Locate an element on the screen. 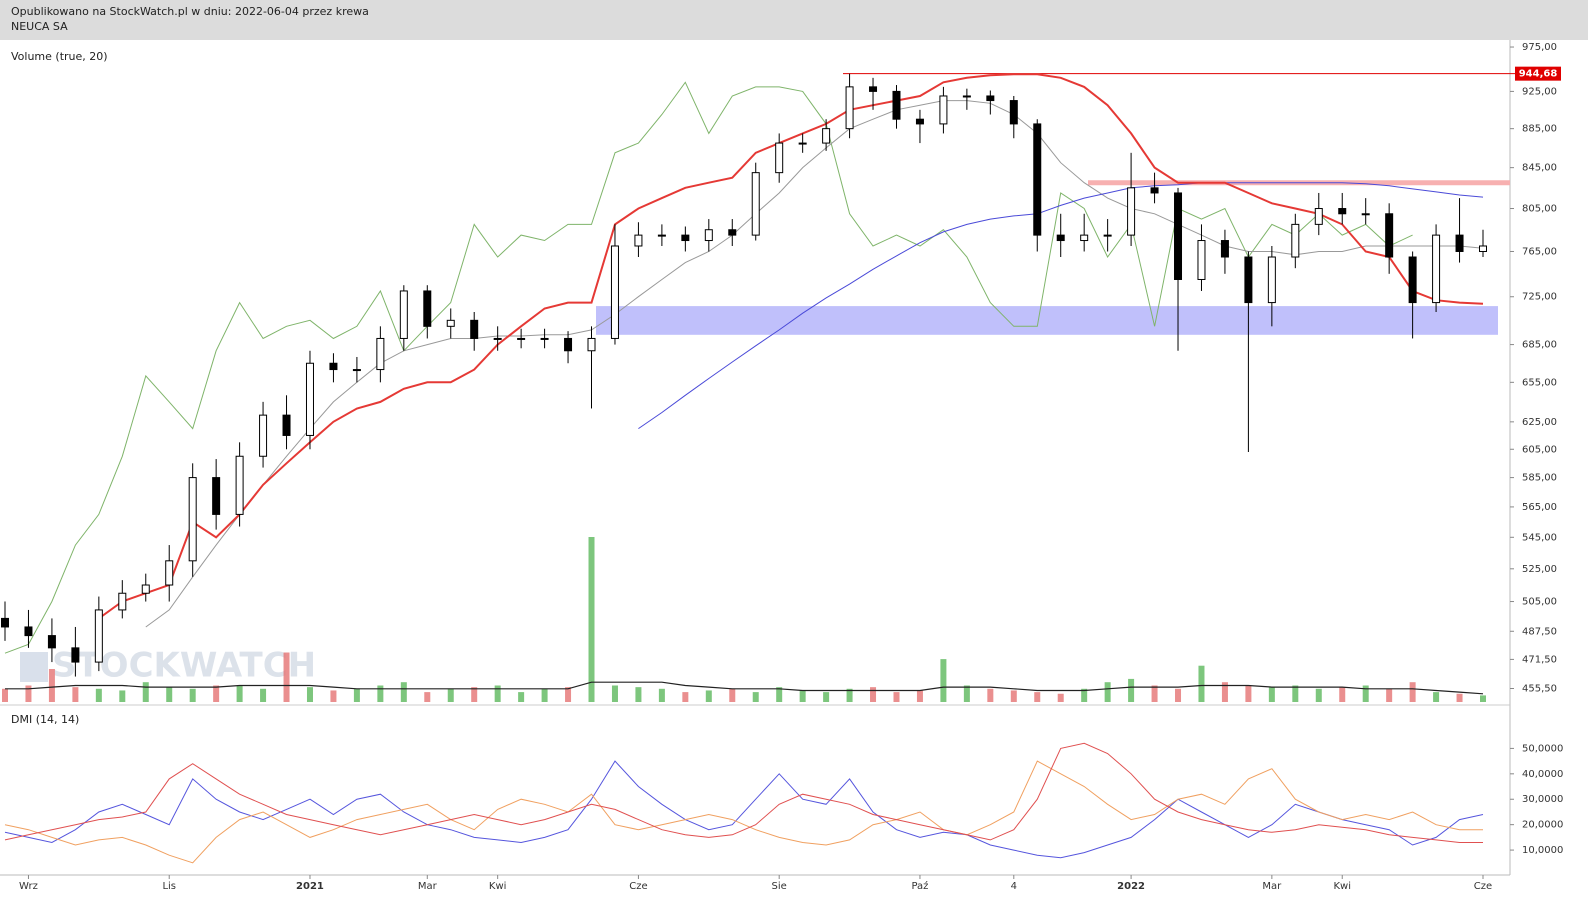  dmi-tick-label: 50,0000 is located at coordinates (1542, 748).